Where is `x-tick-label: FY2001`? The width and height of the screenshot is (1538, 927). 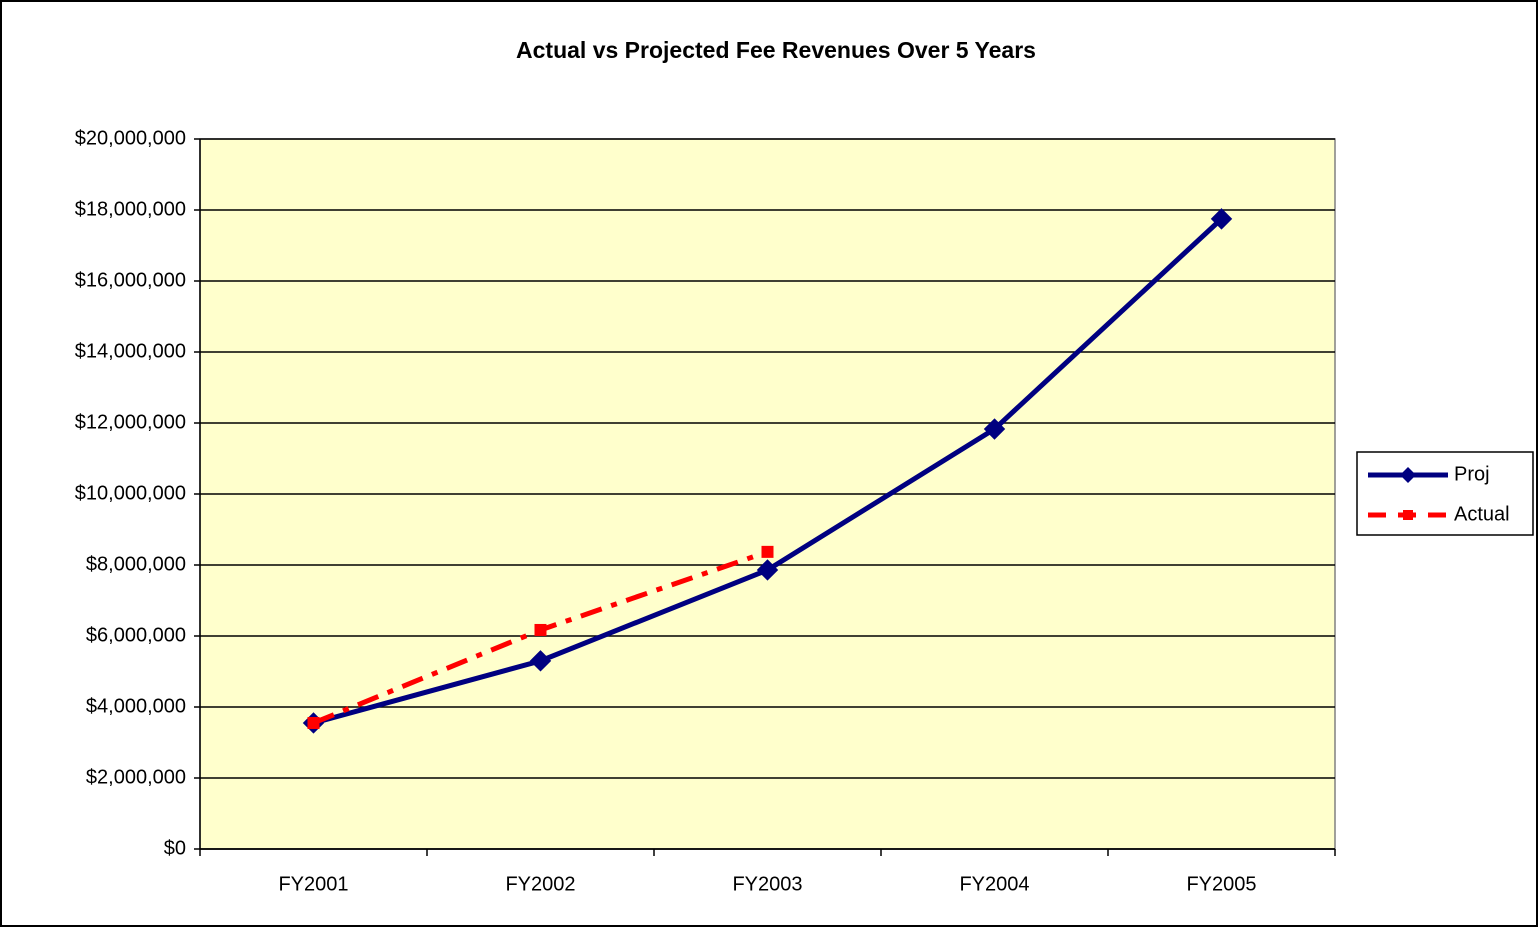 x-tick-label: FY2001 is located at coordinates (313, 884).